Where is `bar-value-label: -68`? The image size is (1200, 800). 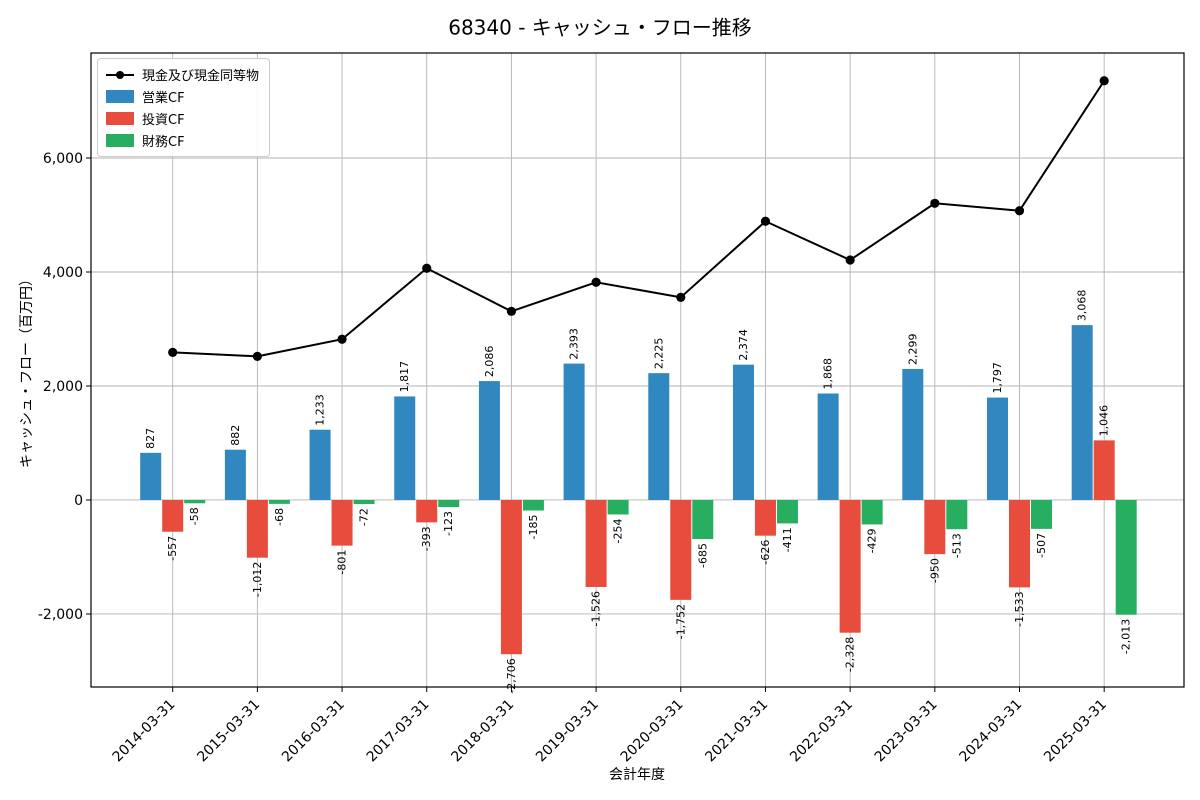
bar-value-label: -68 is located at coordinates (279, 517).